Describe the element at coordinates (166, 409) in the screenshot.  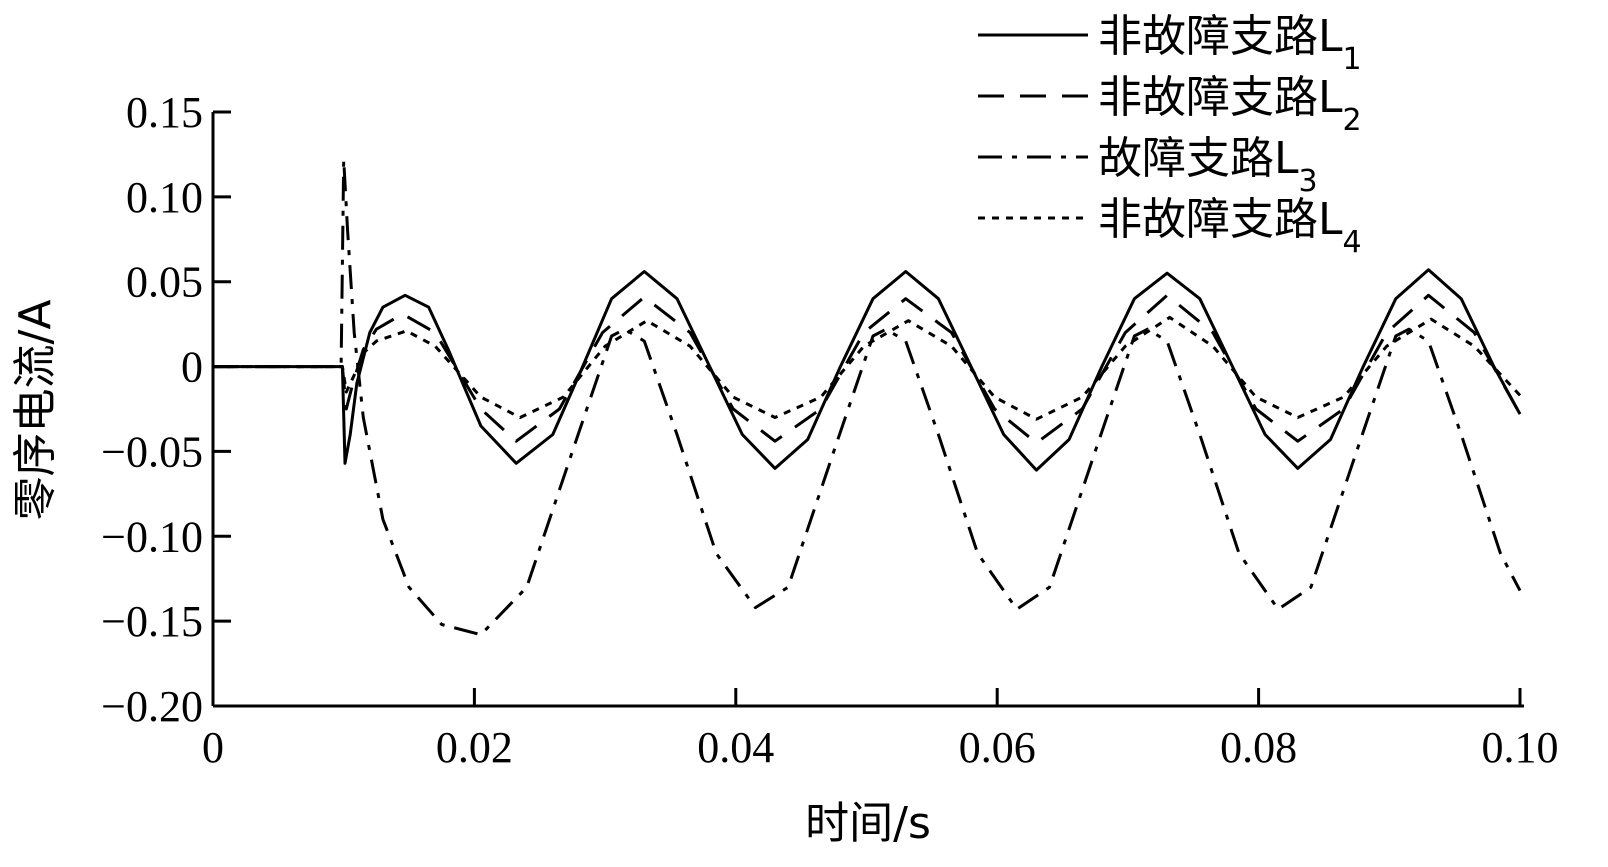
I see `y-ticks: 0.15 0.10 0.05 0 −0.05 −0.10 −0.15 −0.20` at that location.